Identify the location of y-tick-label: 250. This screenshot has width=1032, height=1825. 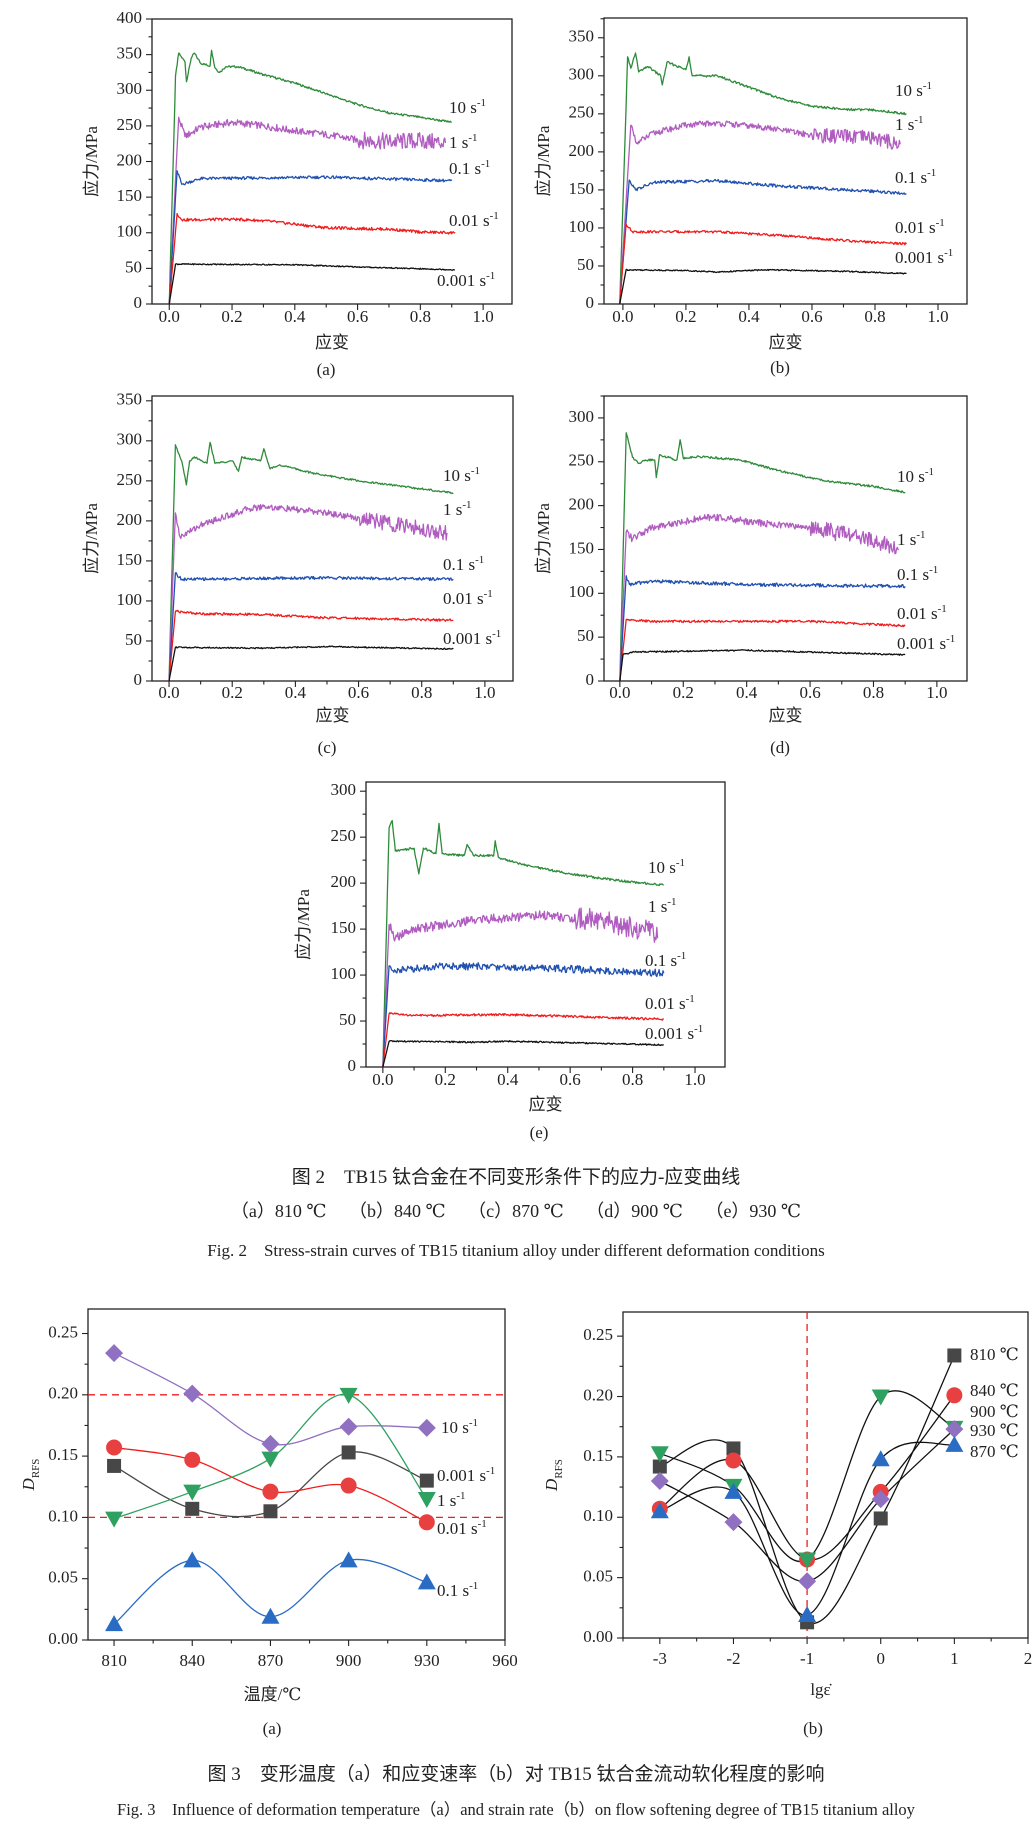
(582, 112).